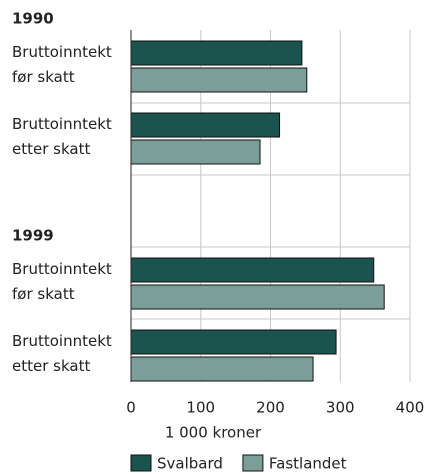 The image size is (429, 474). What do you see at coordinates (410, 408) in the screenshot?
I see `x-tick-label: 400` at bounding box center [410, 408].